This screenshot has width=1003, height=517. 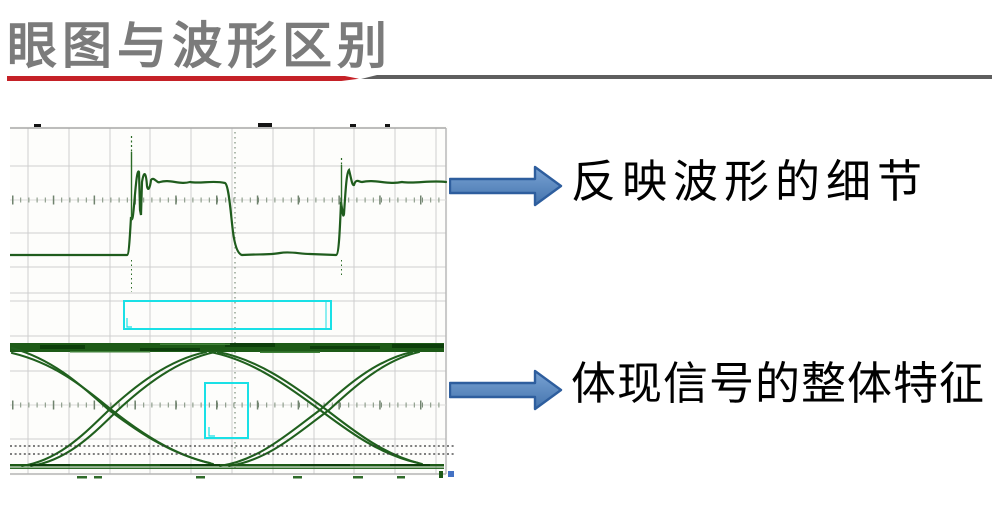 What do you see at coordinates (676, 77) in the screenshot?
I see `title-underline-gray` at bounding box center [676, 77].